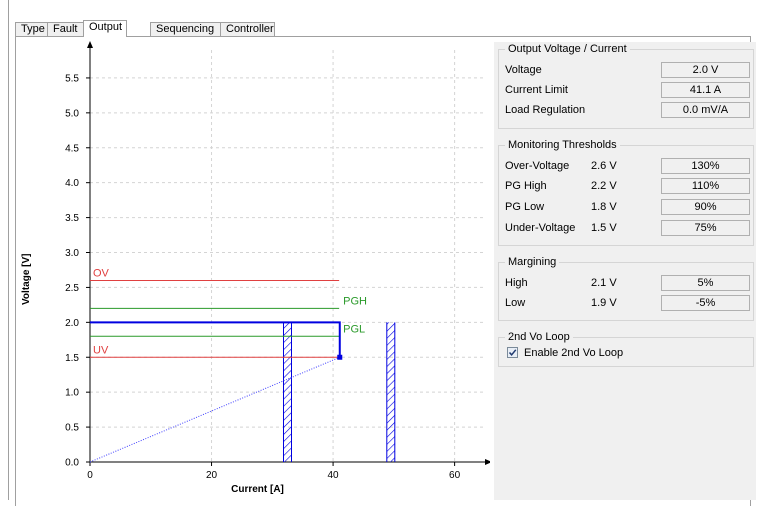  Describe the element at coordinates (31, 29) in the screenshot. I see `tab-type: Type` at that location.